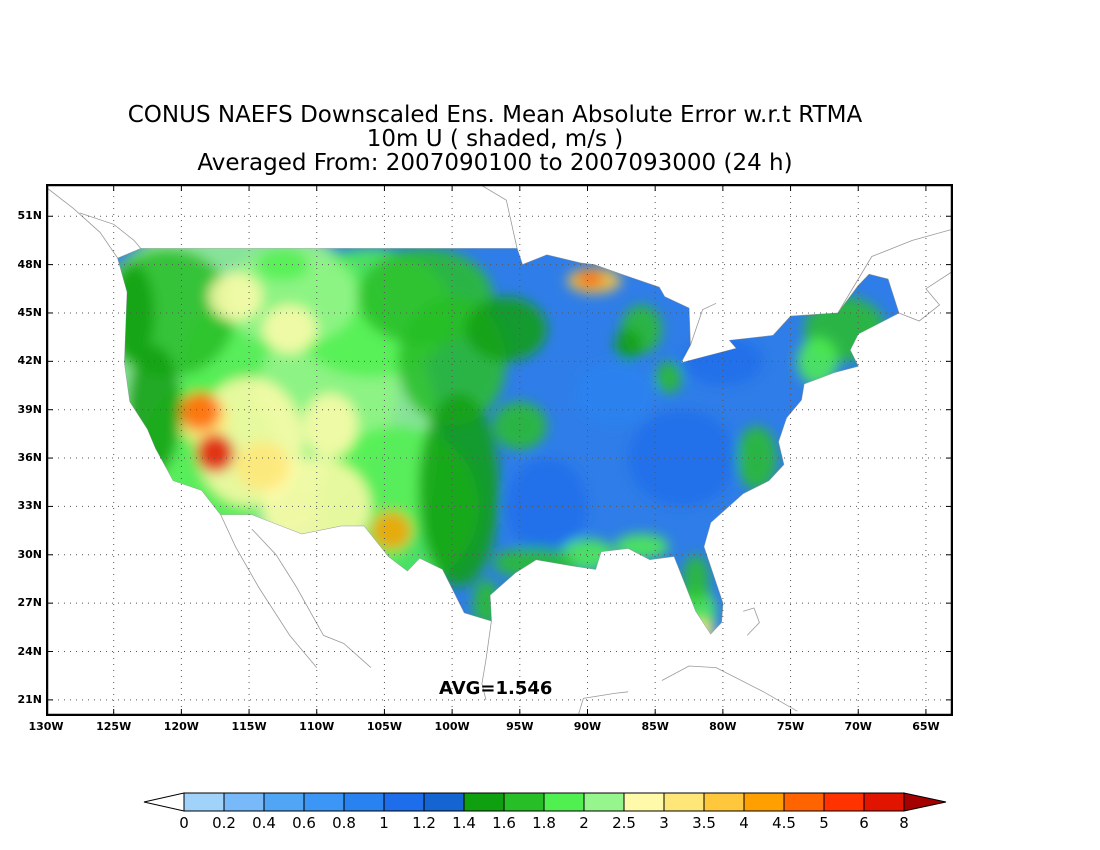  I want to click on lon-tick-label: 130W, so click(46, 726).